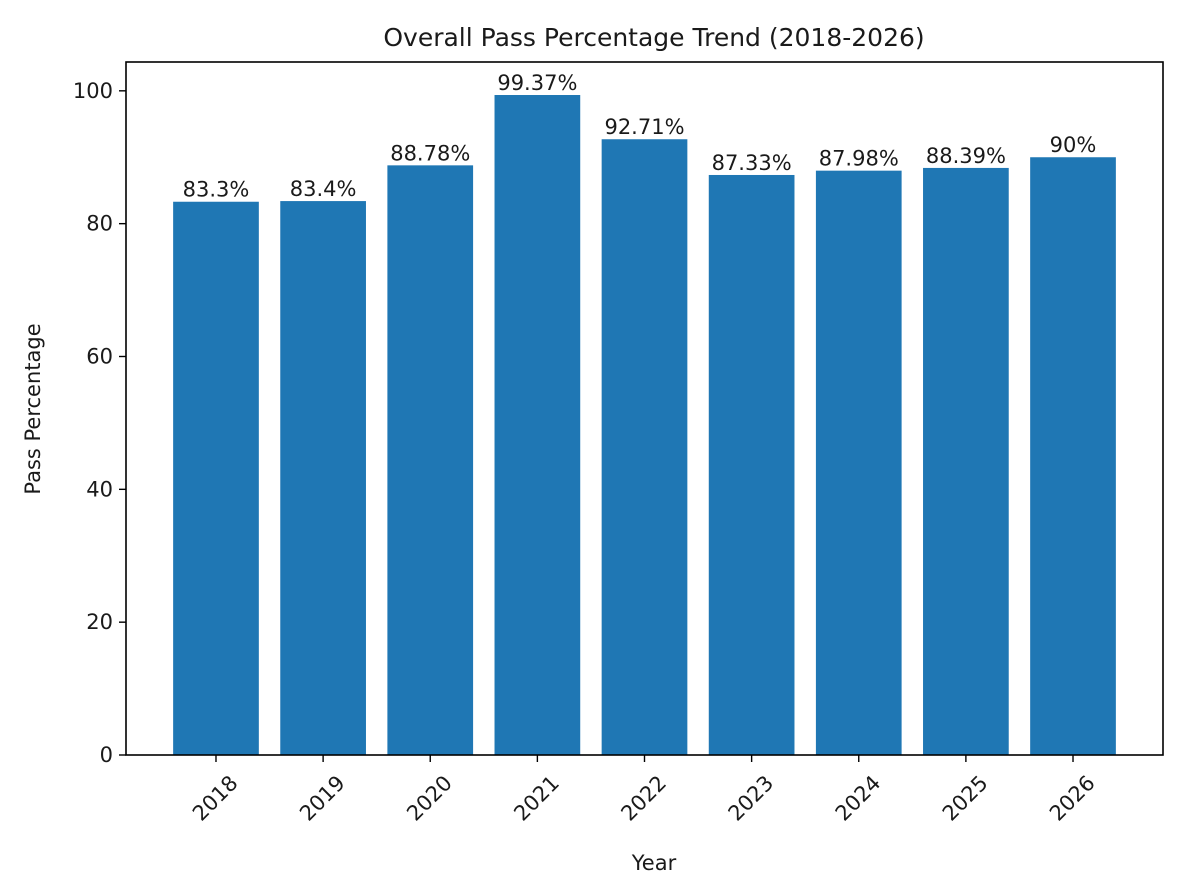  I want to click on data-label-2019: 83.4%, so click(323, 189).